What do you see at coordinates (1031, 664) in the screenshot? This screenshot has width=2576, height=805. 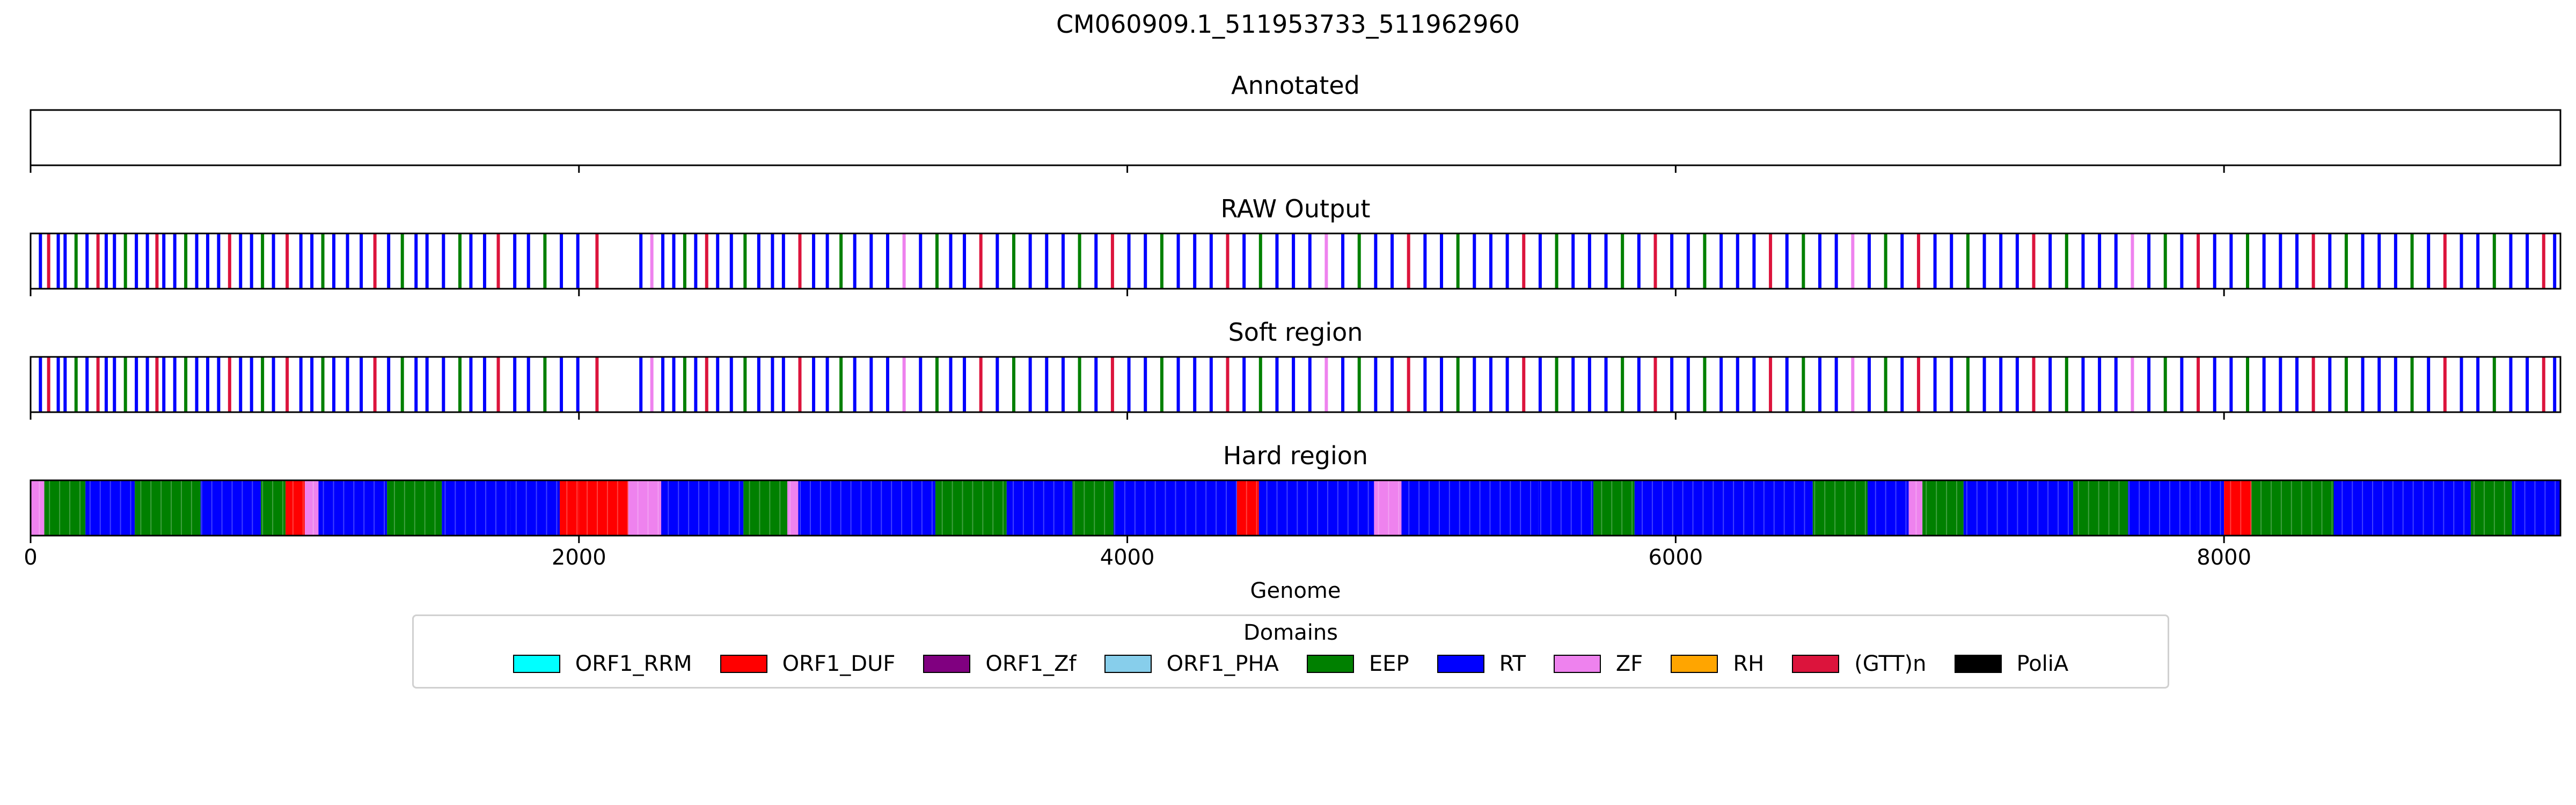 I see `legend-label: ORF1_Zf` at bounding box center [1031, 664].